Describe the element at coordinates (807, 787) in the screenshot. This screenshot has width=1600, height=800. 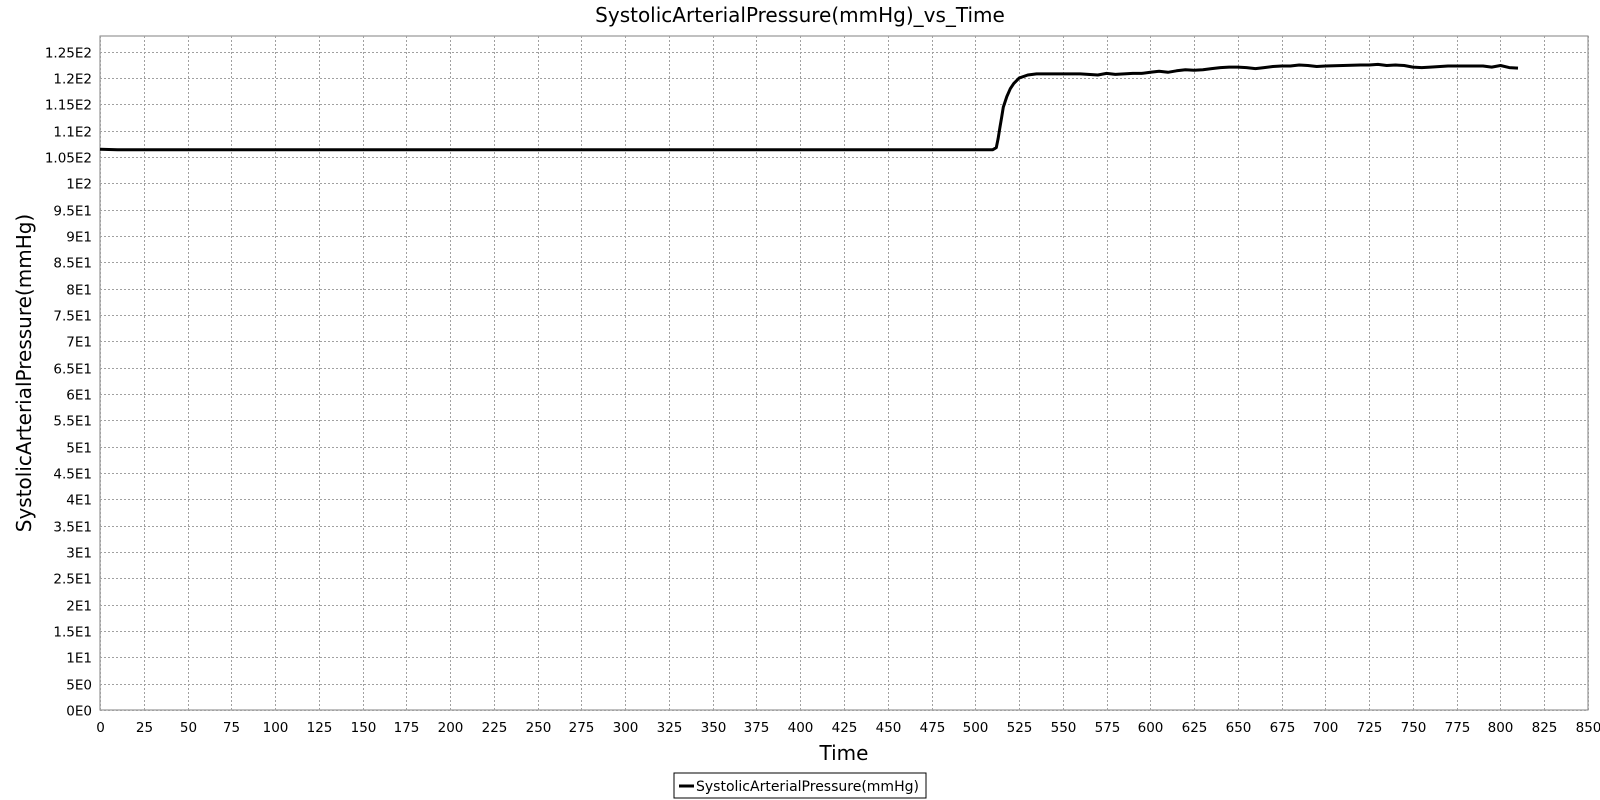
I see `legend-label: SystolicArterialPressure(mmHg)` at that location.